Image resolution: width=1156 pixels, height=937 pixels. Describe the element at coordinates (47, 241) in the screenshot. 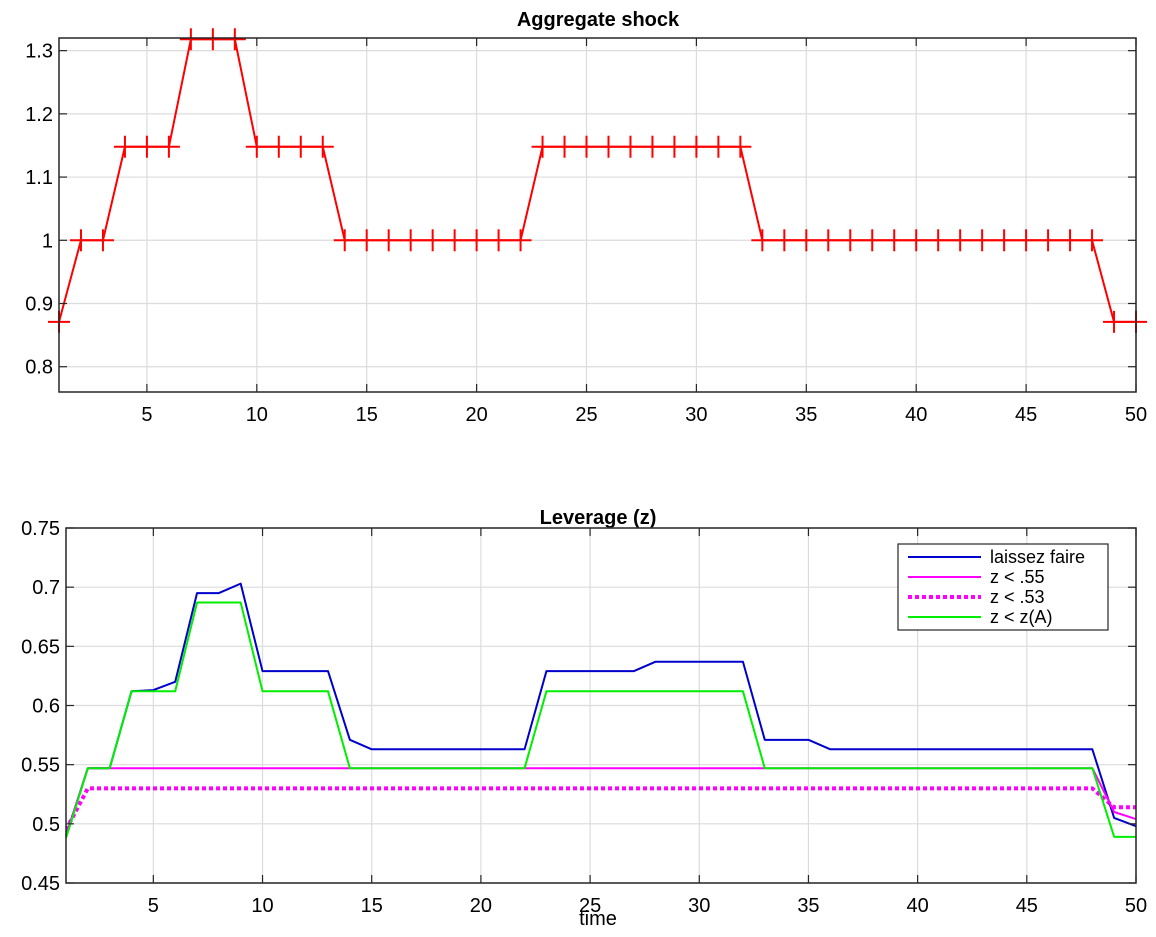

I see `y-tick-label: 1` at that location.